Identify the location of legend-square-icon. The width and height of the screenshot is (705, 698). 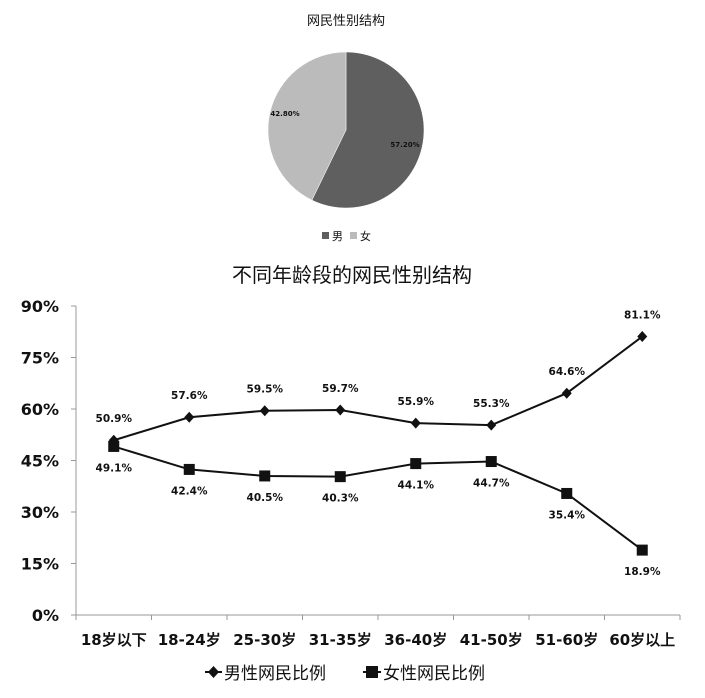
(372, 672).